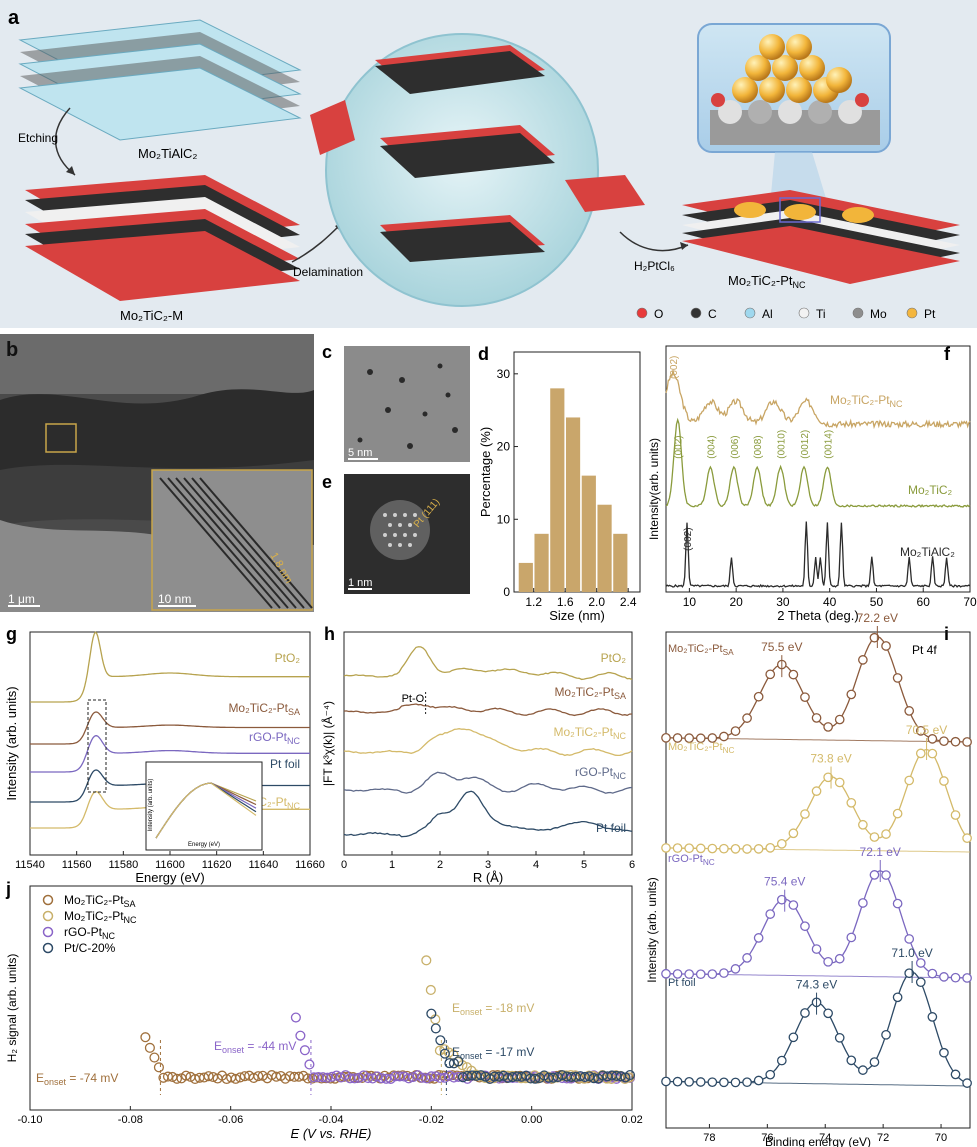 The image size is (977, 1147). Describe the element at coordinates (77, 1079) in the screenshot. I see `onset-label: Eonset = -74 mV` at that location.